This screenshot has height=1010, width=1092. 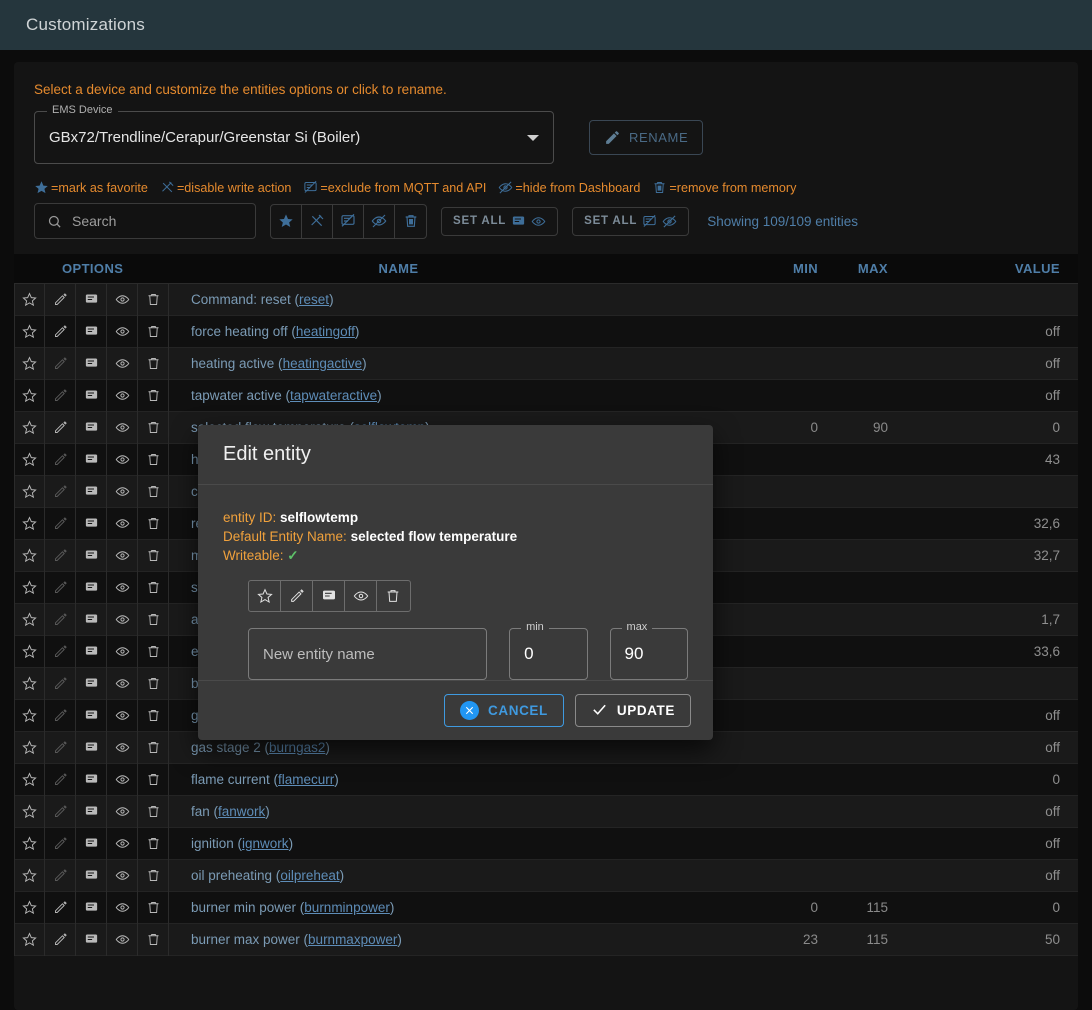 I want to click on remove-memory-button, so click(x=410, y=221).